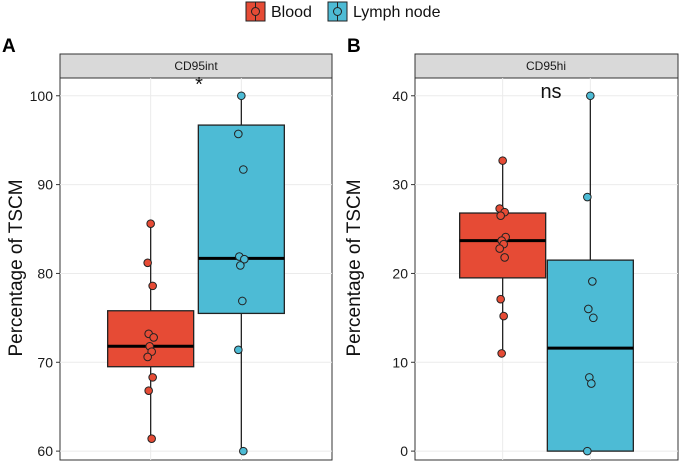 Image resolution: width=682 pixels, height=464 pixels. What do you see at coordinates (404, 451) in the screenshot?
I see `y-tick-label: 0` at bounding box center [404, 451].